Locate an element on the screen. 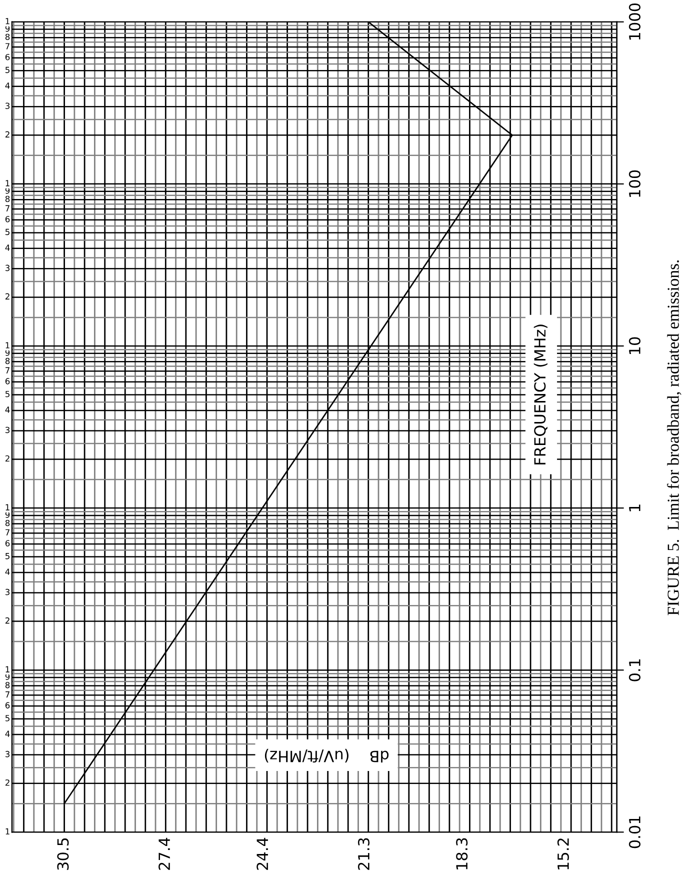 This screenshot has width=685, height=875. x-tick-label: 27.4 is located at coordinates (164, 854).